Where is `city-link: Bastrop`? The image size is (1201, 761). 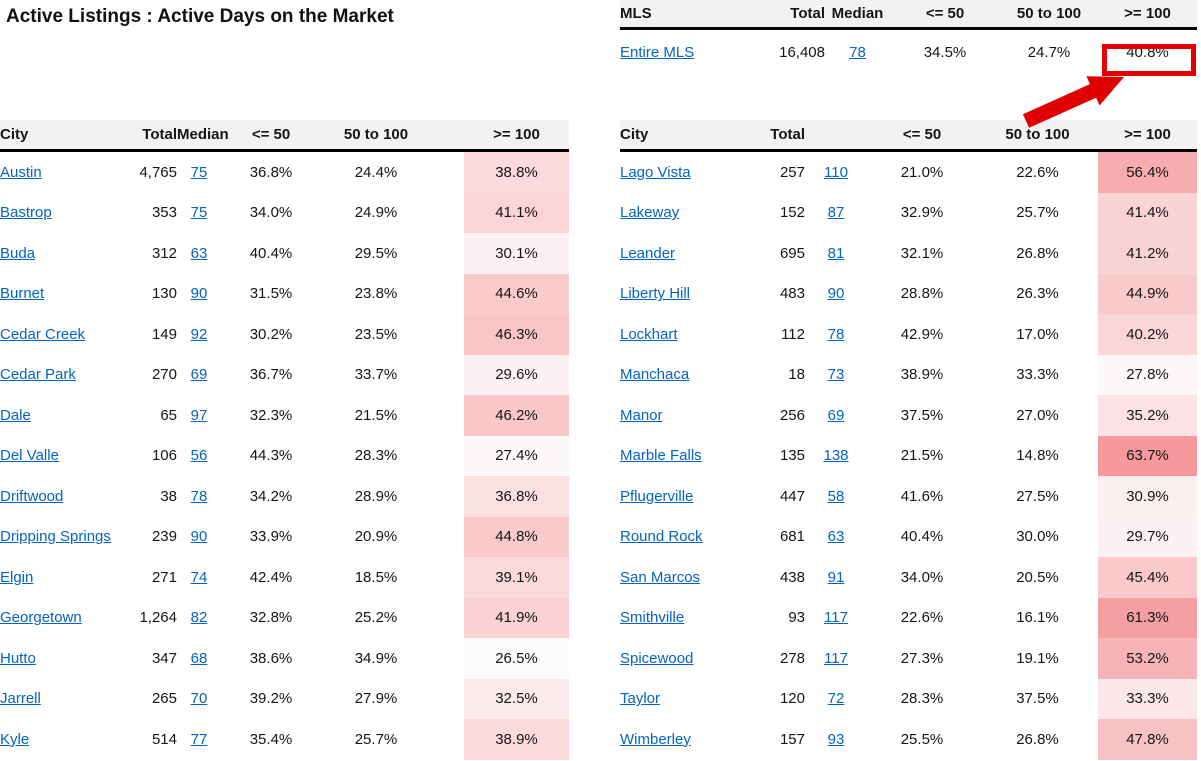 city-link: Bastrop is located at coordinates (26, 213).